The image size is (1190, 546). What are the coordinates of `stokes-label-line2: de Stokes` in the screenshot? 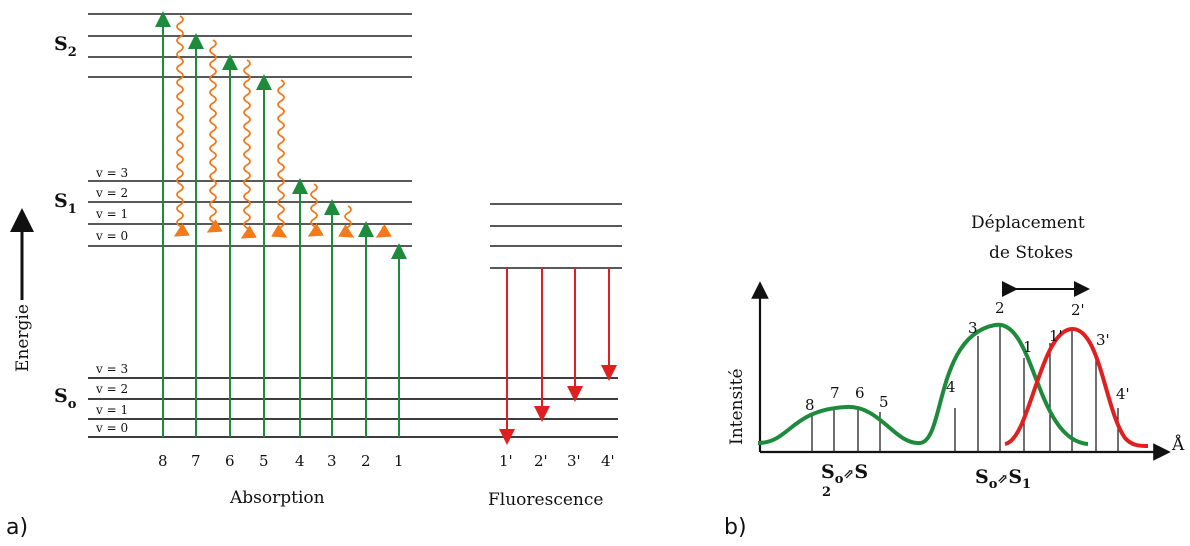 It's located at (1031, 253).